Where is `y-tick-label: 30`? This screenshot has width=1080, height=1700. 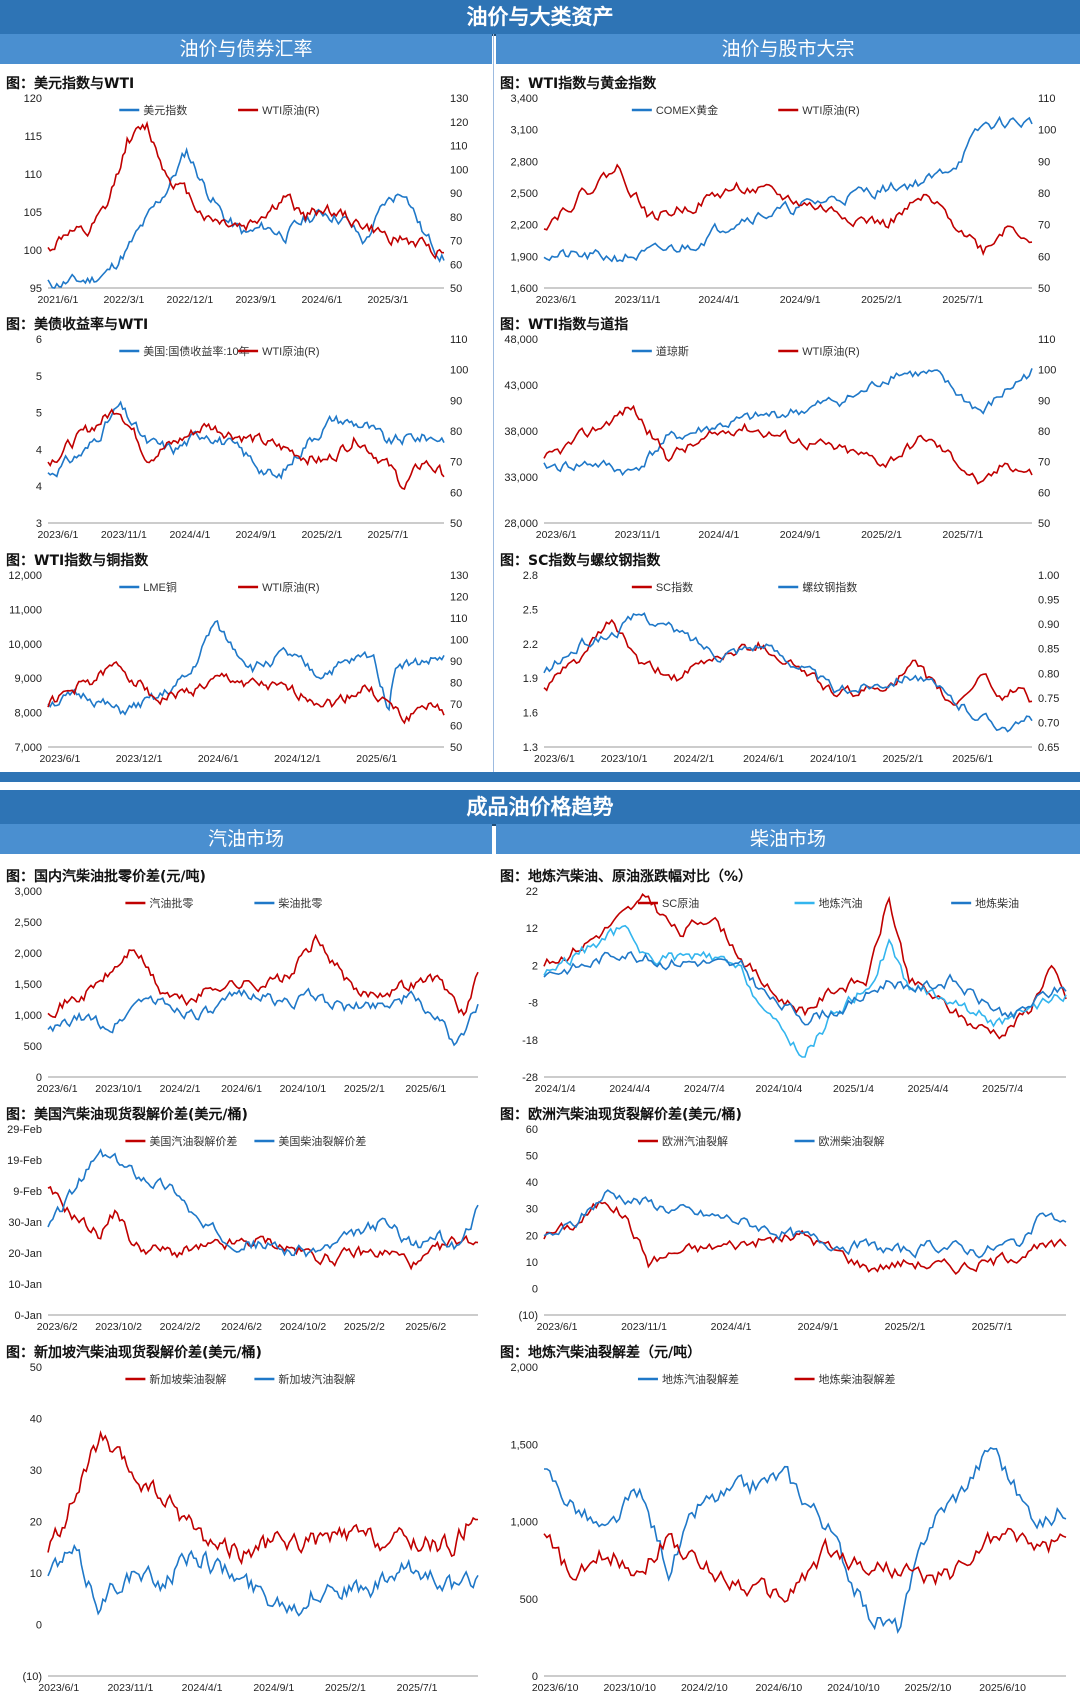 y-tick-label: 30 is located at coordinates (36, 1471).